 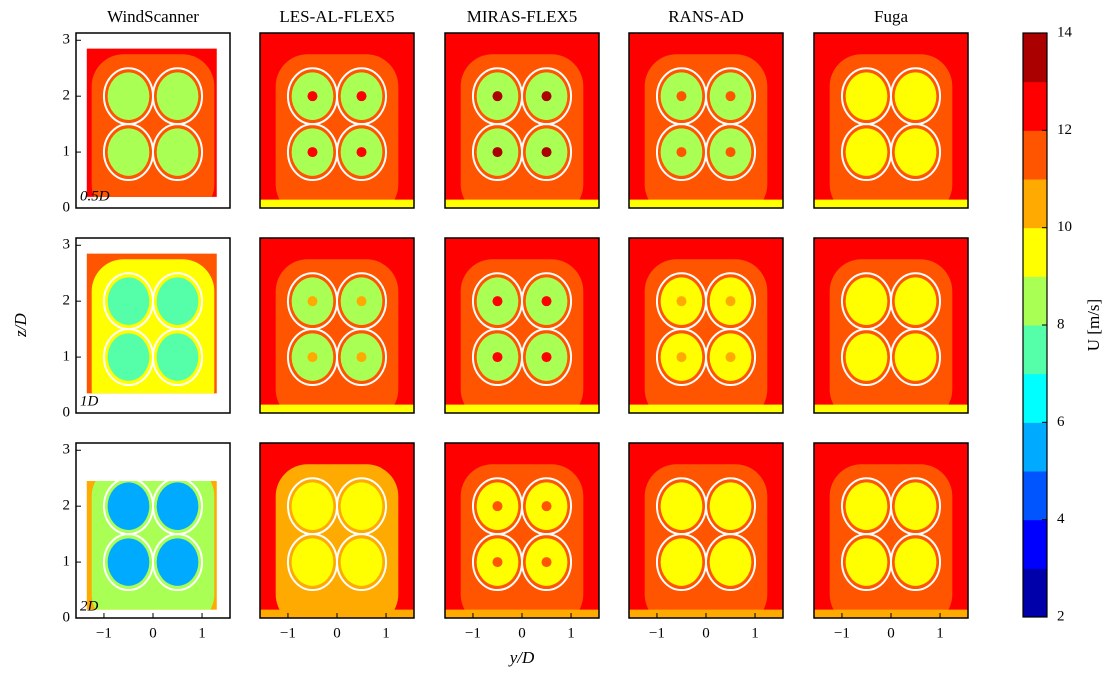 What do you see at coordinates (67, 357) in the screenshot?
I see `y-tick-label: 1` at bounding box center [67, 357].